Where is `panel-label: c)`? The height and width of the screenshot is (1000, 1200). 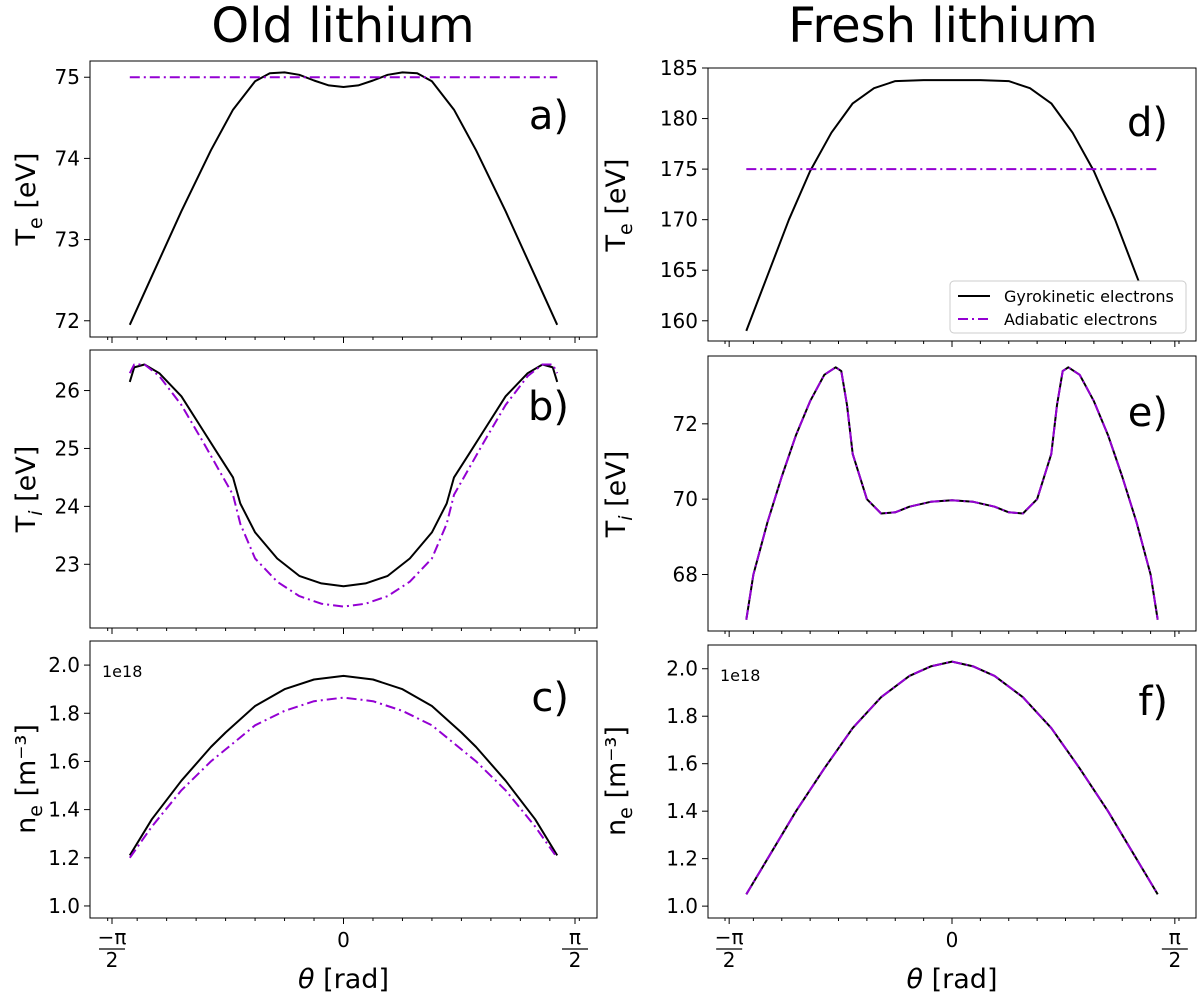
panel-label: c) is located at coordinates (550, 698).